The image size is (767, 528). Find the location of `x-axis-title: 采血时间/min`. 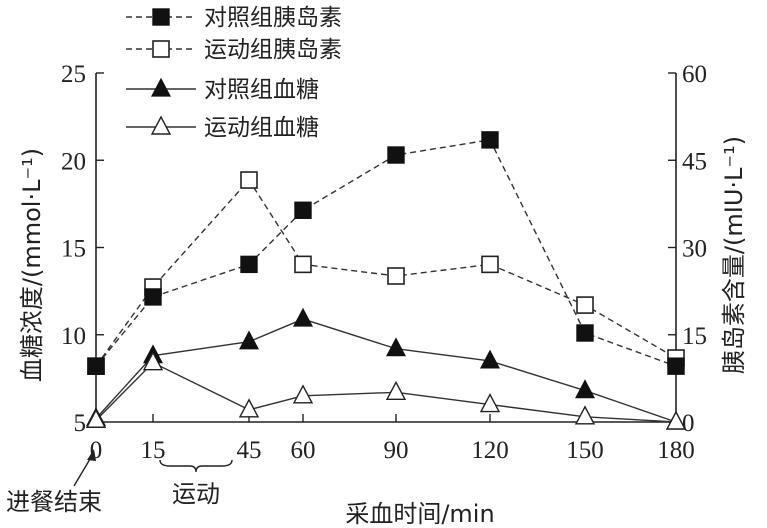

x-axis-title: 采血时间/min is located at coordinates (419, 514).